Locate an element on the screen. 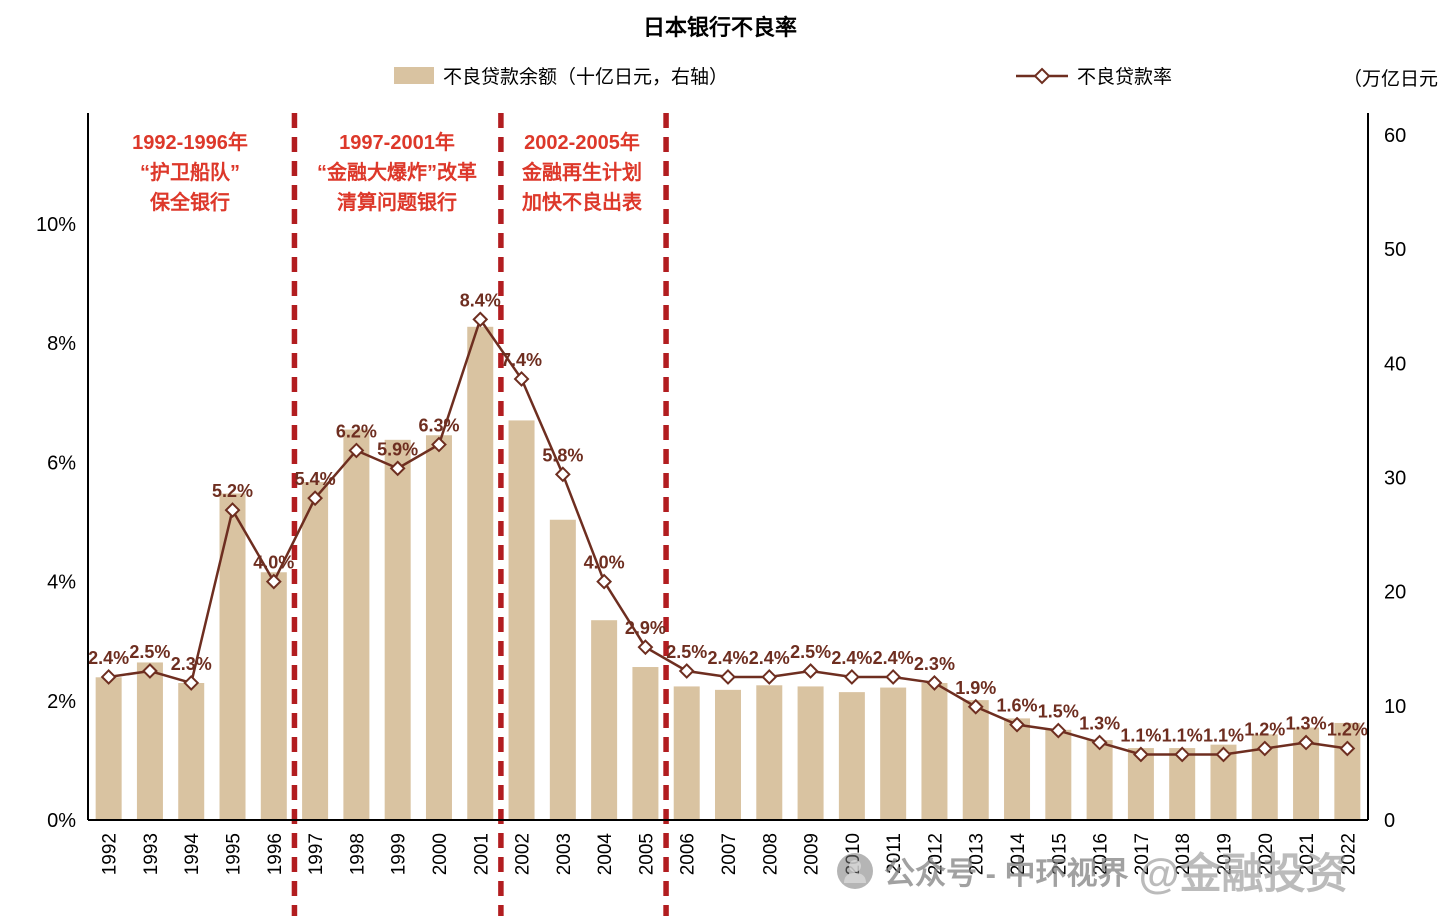 The width and height of the screenshot is (1440, 922). x-axis-label: 2008 is located at coordinates (770, 854).